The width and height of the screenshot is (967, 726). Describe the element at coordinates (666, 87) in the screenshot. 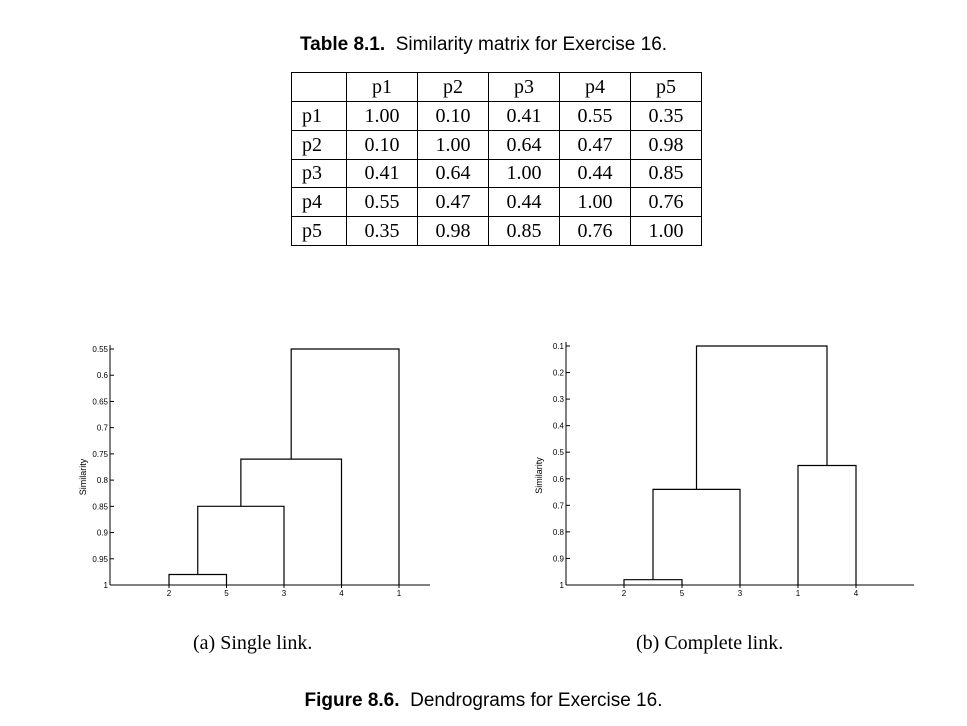

I see `column-header: p5` at that location.